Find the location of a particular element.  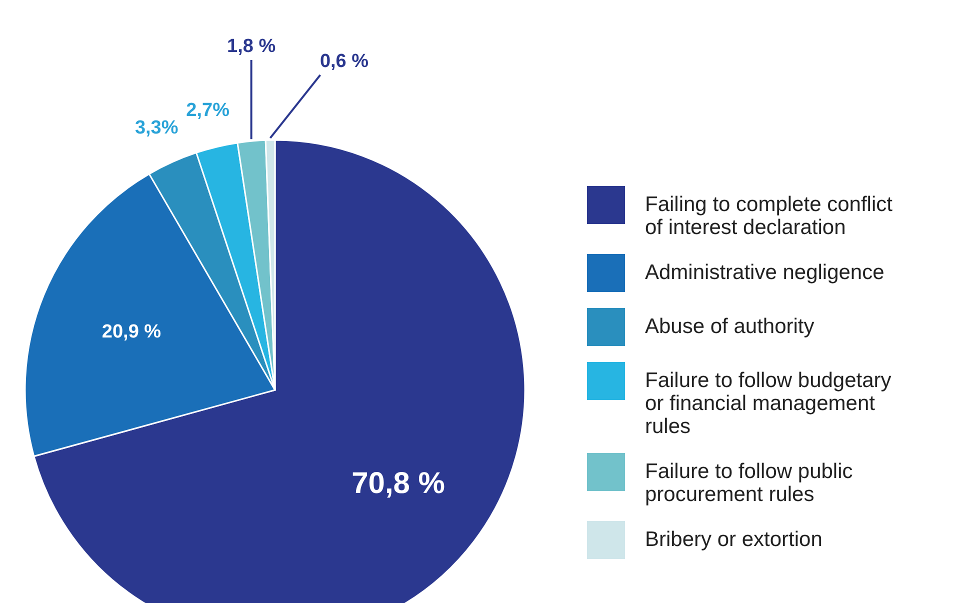

data-label: 1,8 % is located at coordinates (251, 46).